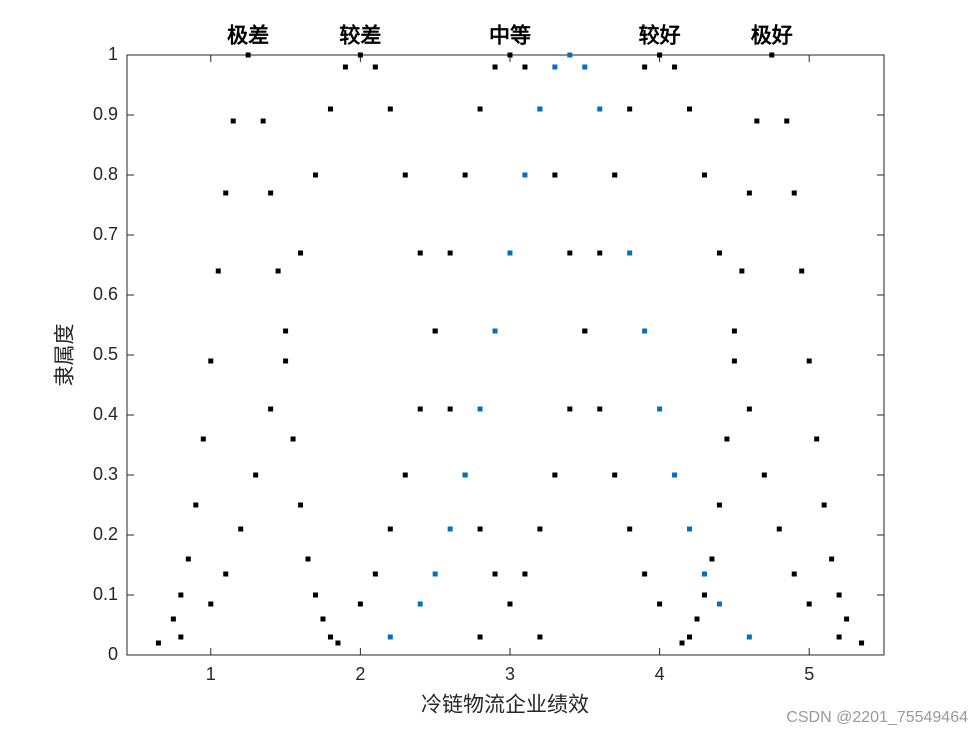 This screenshot has width=980, height=735. Describe the element at coordinates (105, 354) in the screenshot. I see `y-tick-label: 0.5` at that location.